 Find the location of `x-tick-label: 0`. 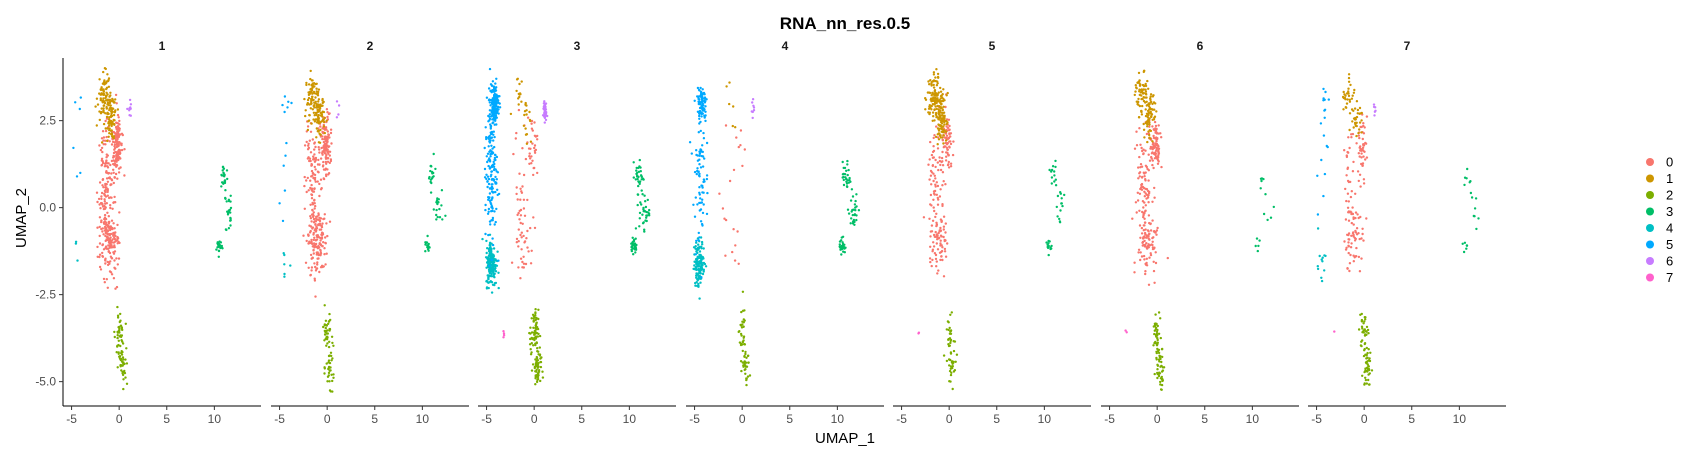

x-tick-label: 0 is located at coordinates (119, 419).